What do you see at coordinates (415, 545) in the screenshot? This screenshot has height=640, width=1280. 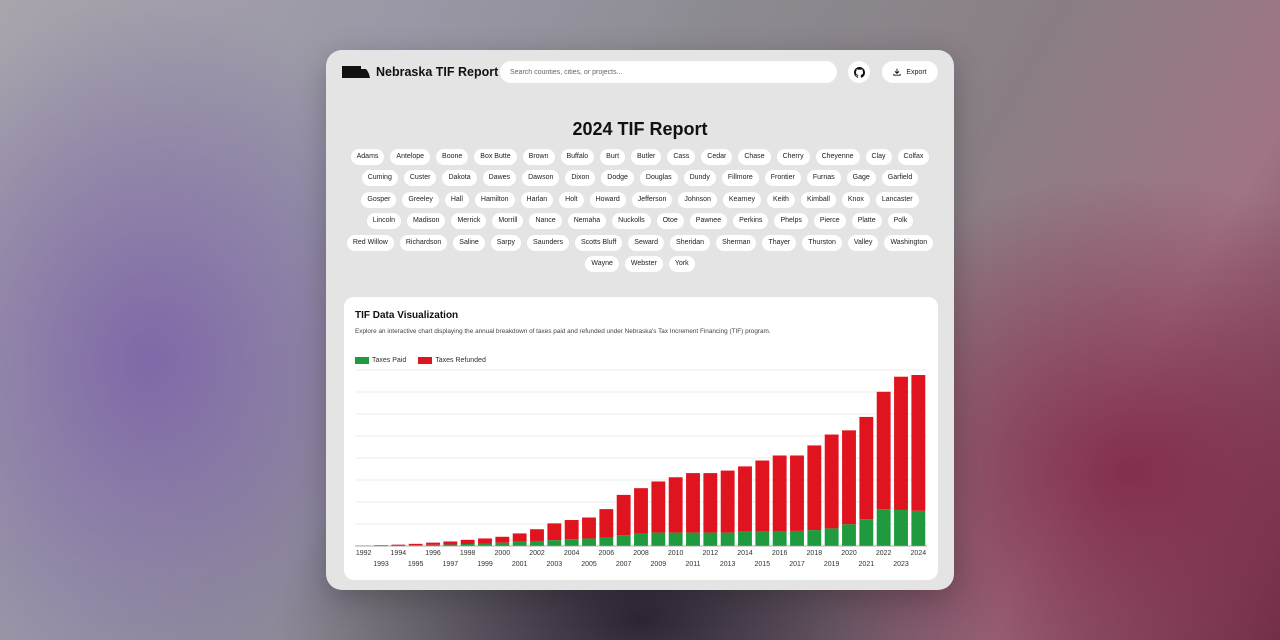 I see `bar-taxes-paid-1995` at bounding box center [415, 545].